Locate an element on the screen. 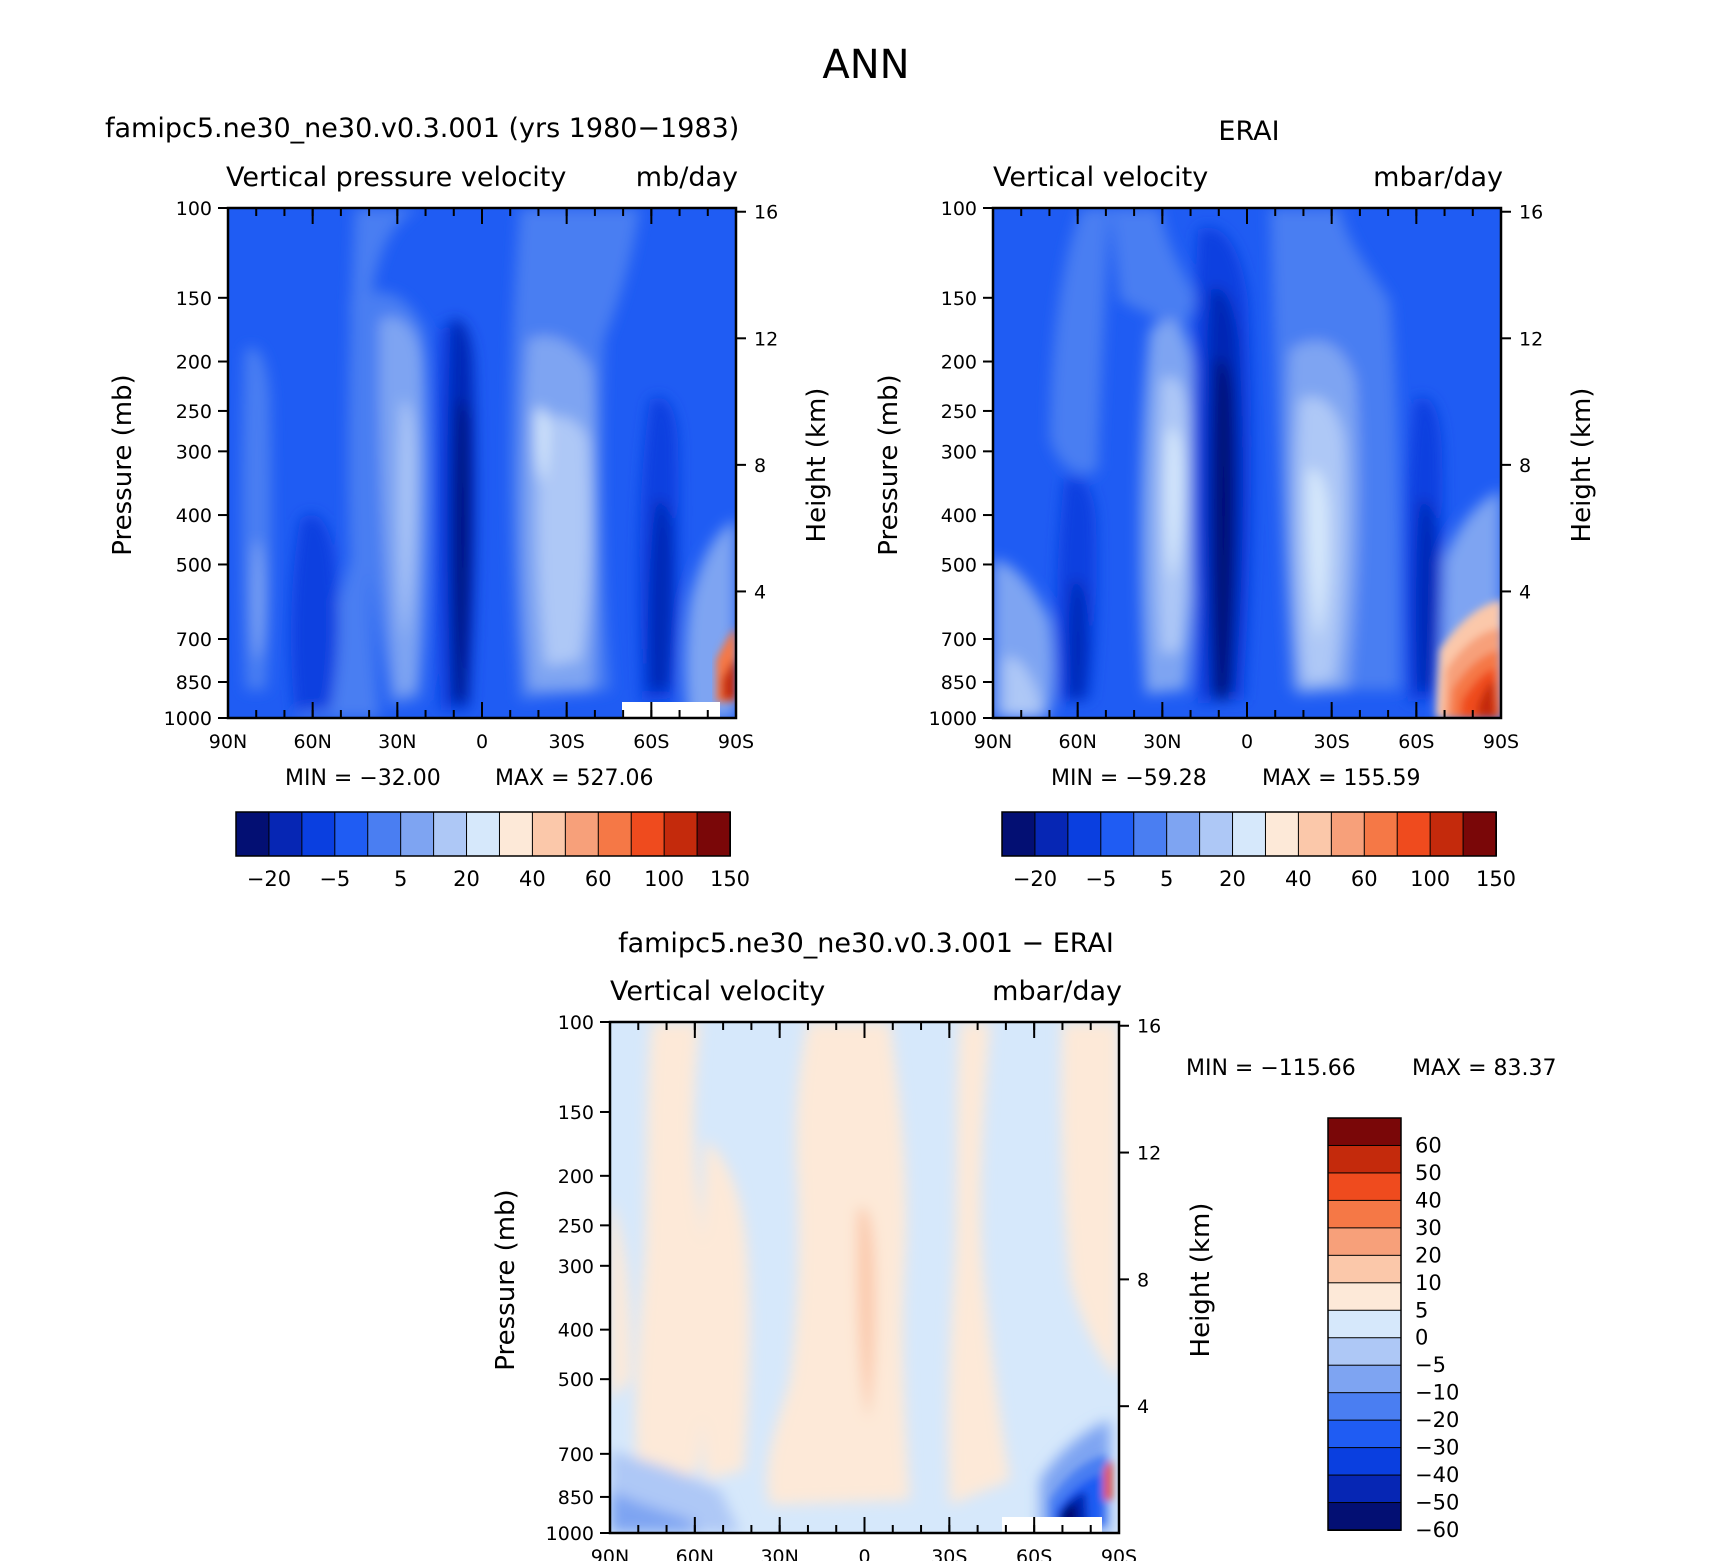 This screenshot has height=1561, width=1710. diff-variable-label: Vertical velocity is located at coordinates (717, 991).